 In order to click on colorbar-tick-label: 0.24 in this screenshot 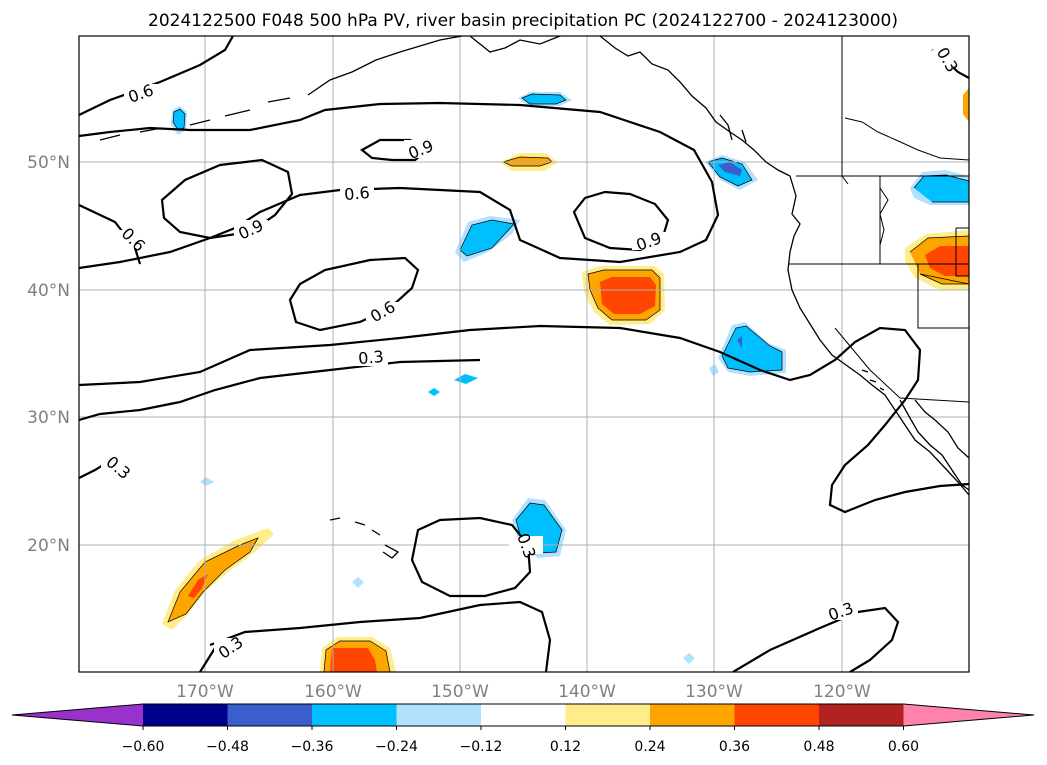, I will do `click(649, 747)`.